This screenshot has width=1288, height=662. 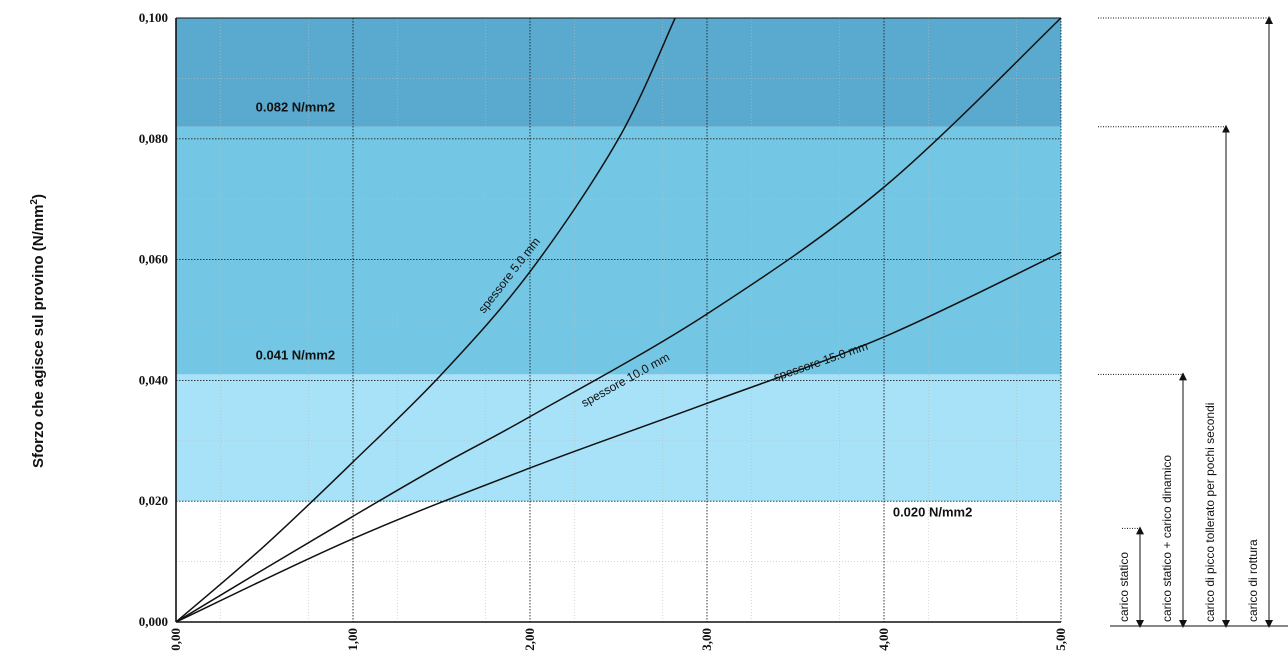 I want to click on load-level-label: carico statico + carico dinamico, so click(x=1167, y=538).